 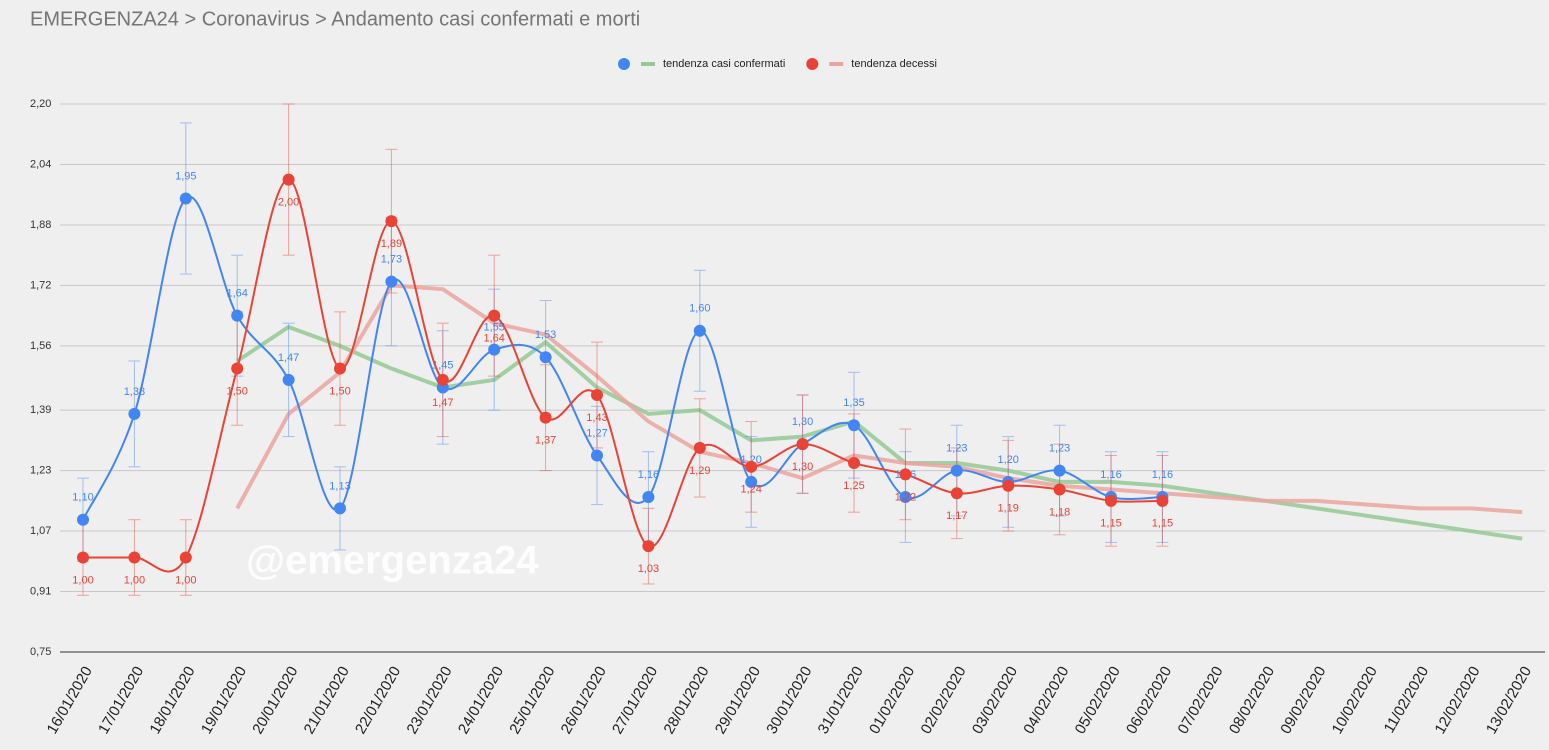 I want to click on y-tick-label: 1,23, so click(x=40, y=470).